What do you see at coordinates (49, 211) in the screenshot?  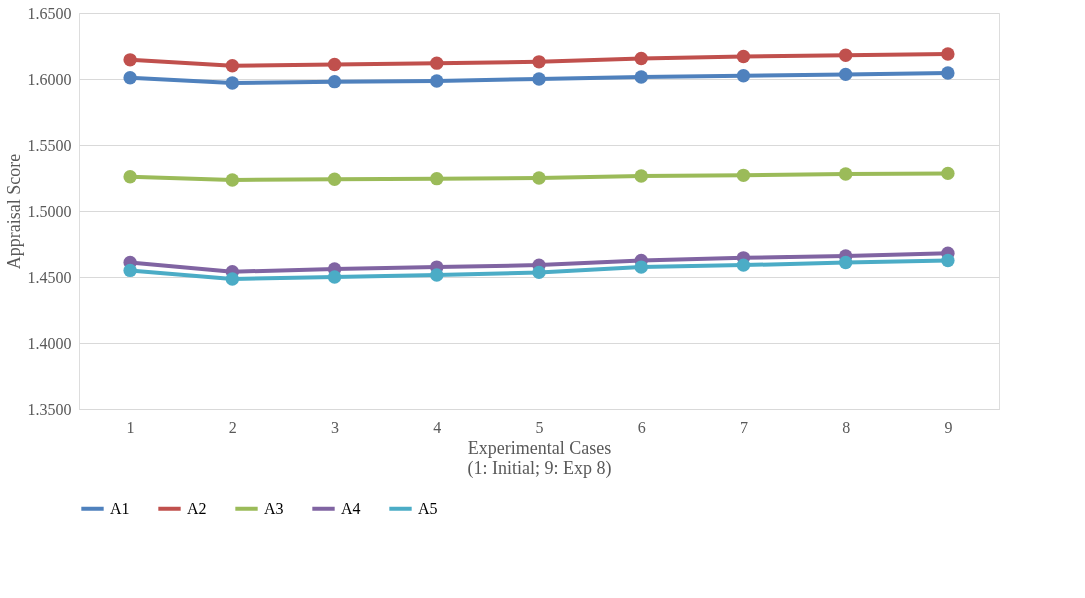 I see `y-tick-label: 1.5000` at bounding box center [49, 211].